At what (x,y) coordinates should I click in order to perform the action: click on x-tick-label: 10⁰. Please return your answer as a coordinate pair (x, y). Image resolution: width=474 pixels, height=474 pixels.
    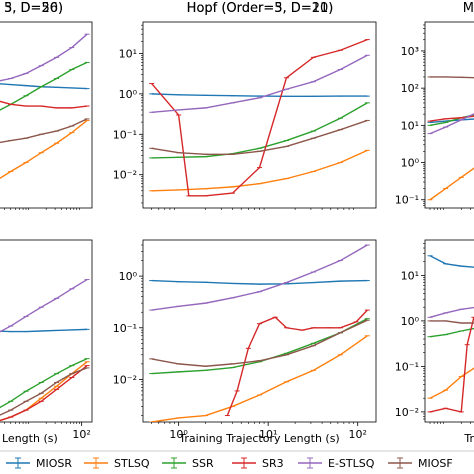
    Looking at the image, I should click on (178, 434).